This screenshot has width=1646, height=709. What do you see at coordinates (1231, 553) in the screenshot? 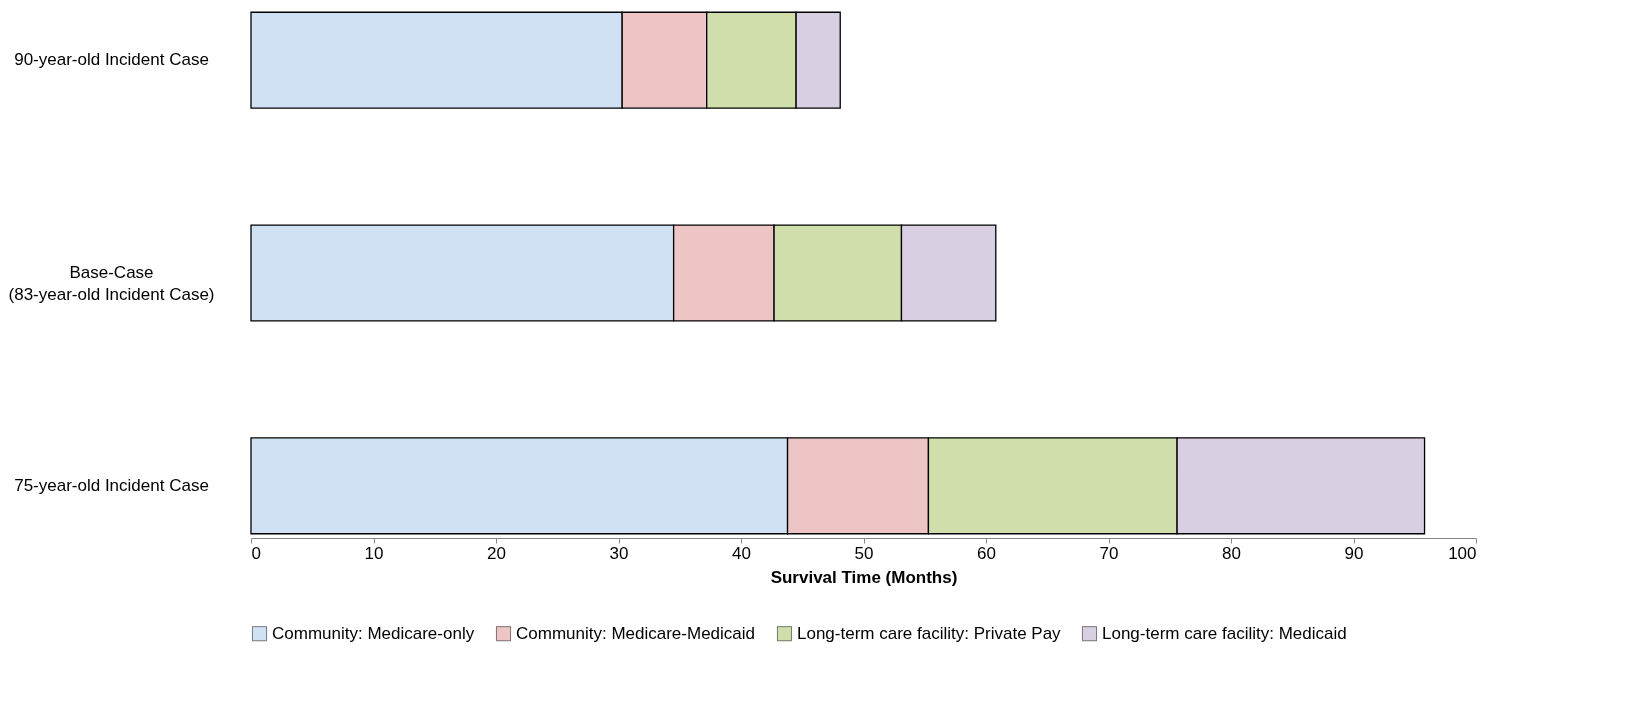
I see `x-tick-label: 80` at bounding box center [1231, 553].